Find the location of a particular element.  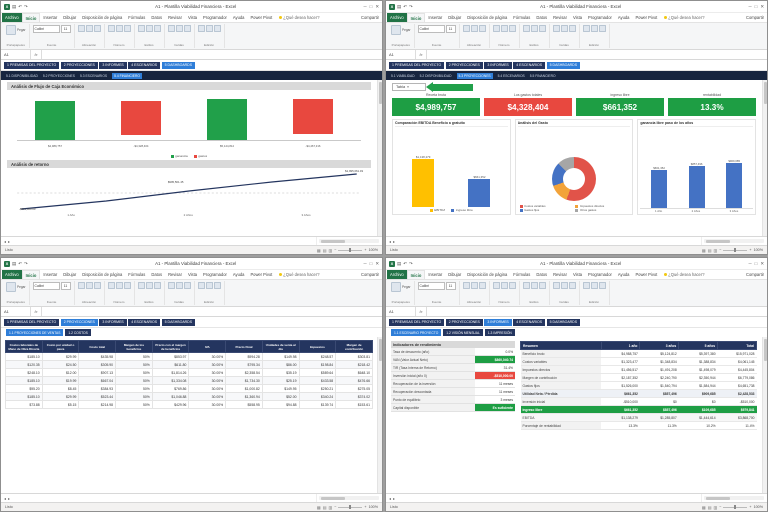

indicator-value: -$510,000.00 is located at coordinates (495, 375).